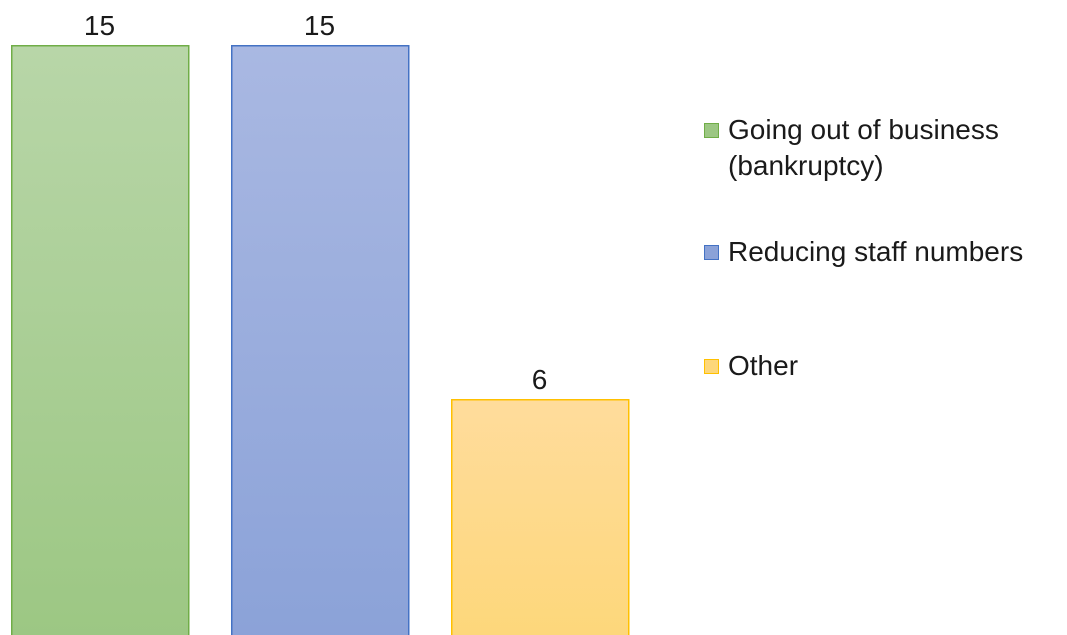  What do you see at coordinates (99, 25) in the screenshot?
I see `data-label-bankruptcy: 15` at bounding box center [99, 25].